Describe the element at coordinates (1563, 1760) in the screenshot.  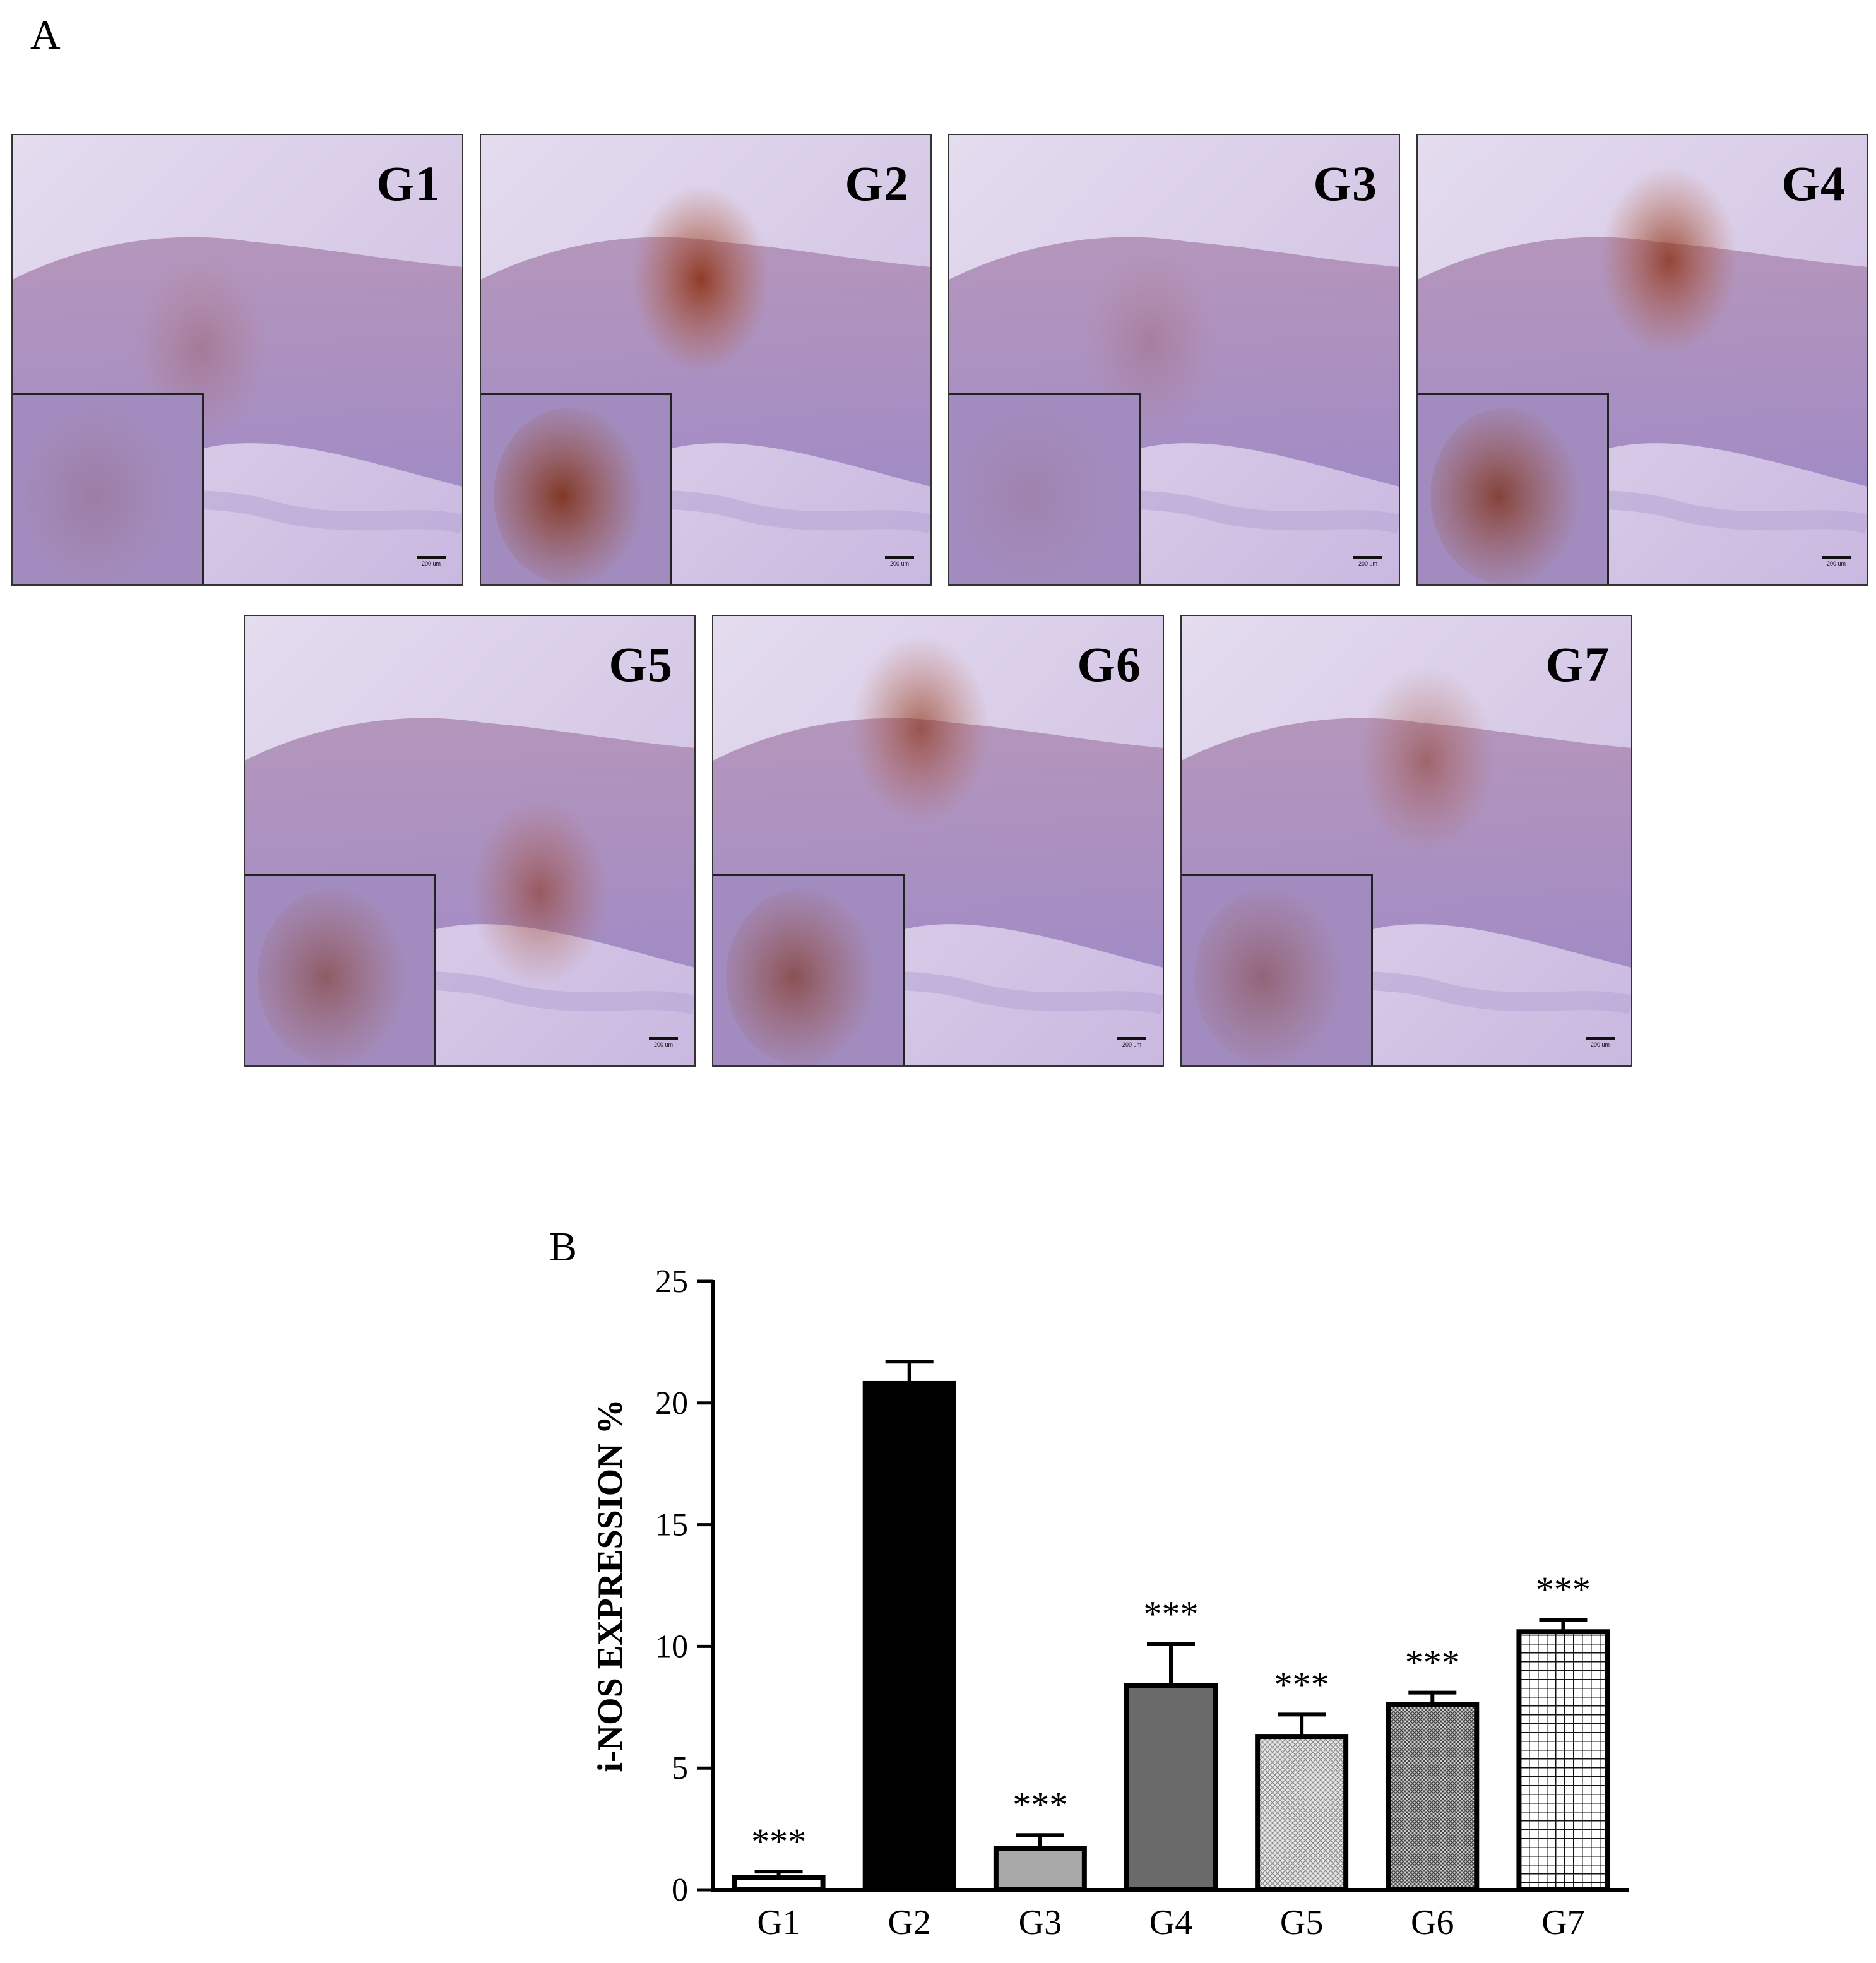
I see `bar-g7` at that location.